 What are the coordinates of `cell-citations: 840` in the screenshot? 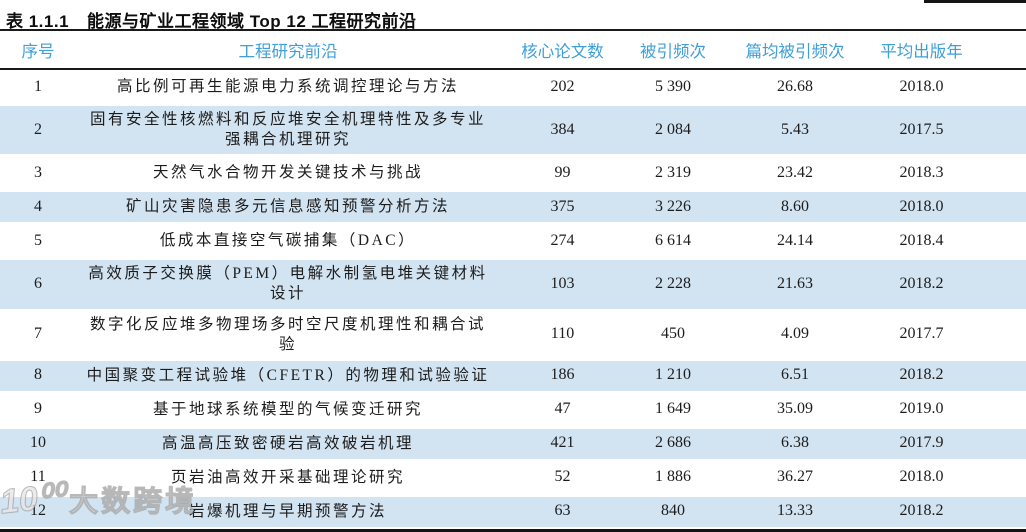 It's located at (680, 511).